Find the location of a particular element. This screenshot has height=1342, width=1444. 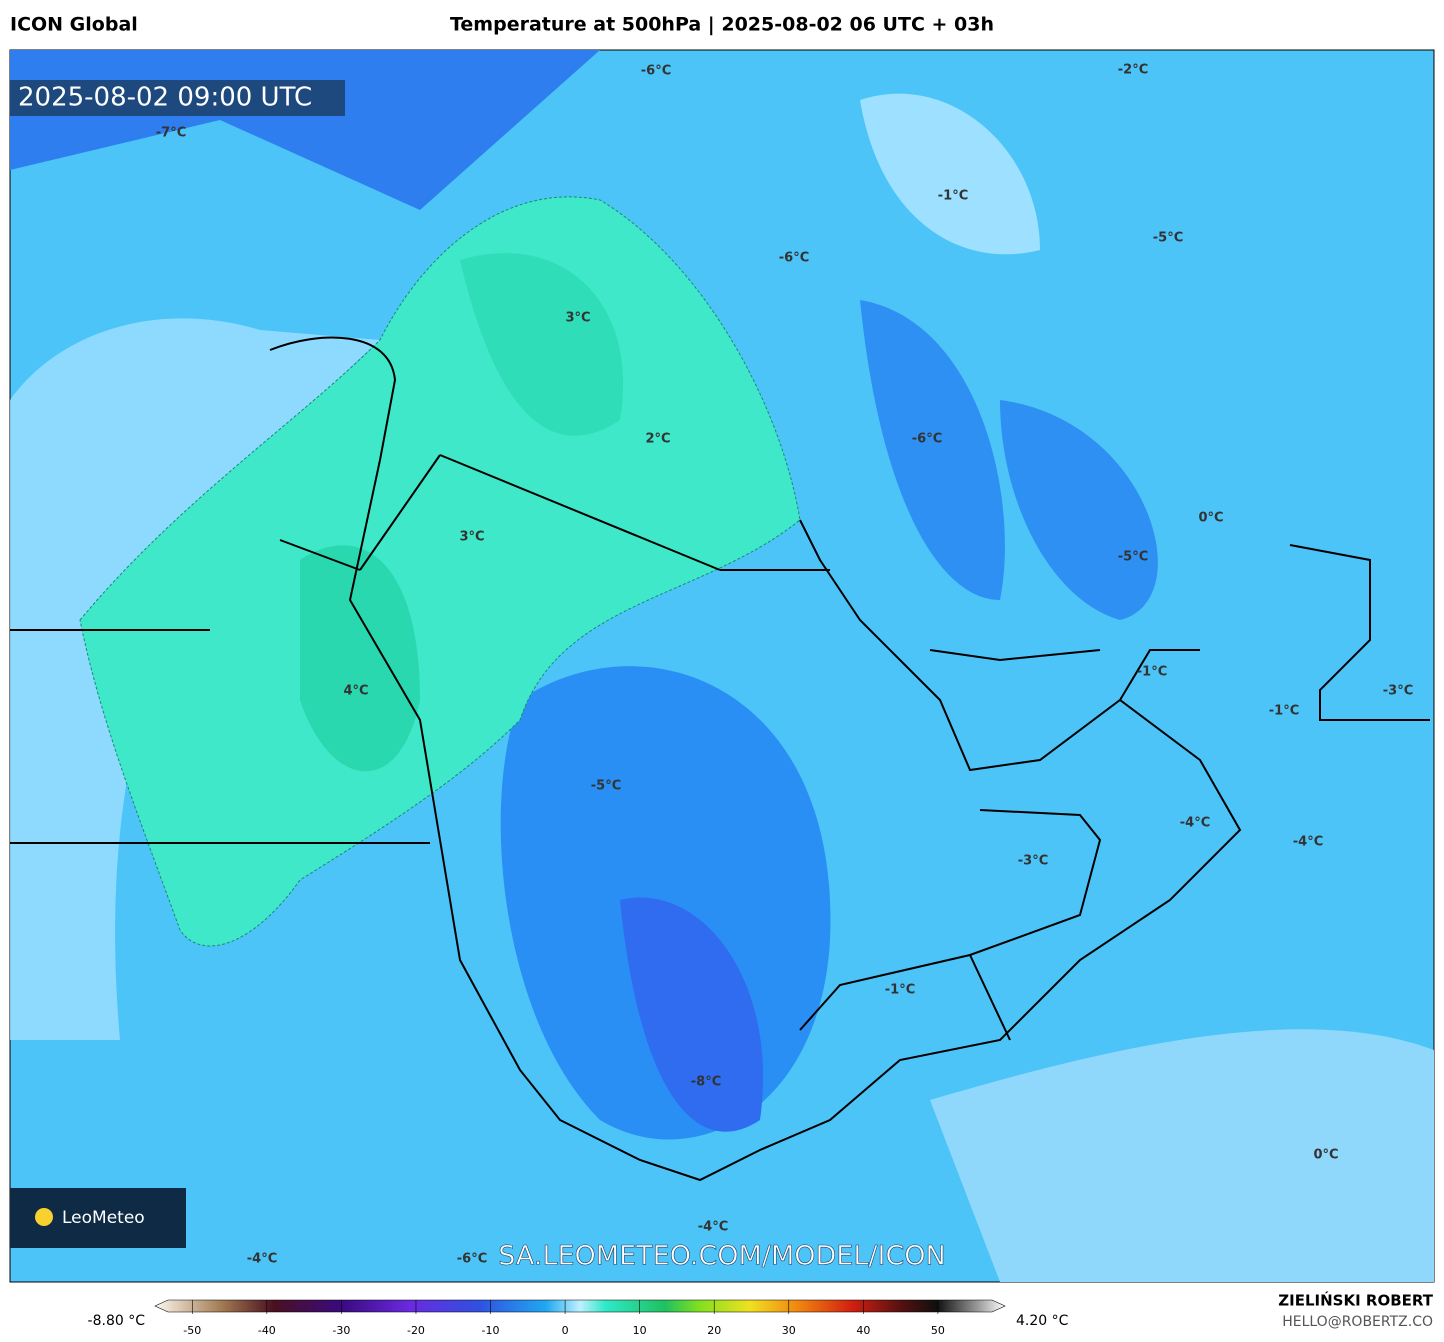

colorbar-tick-label: 40 is located at coordinates (863, 1330).